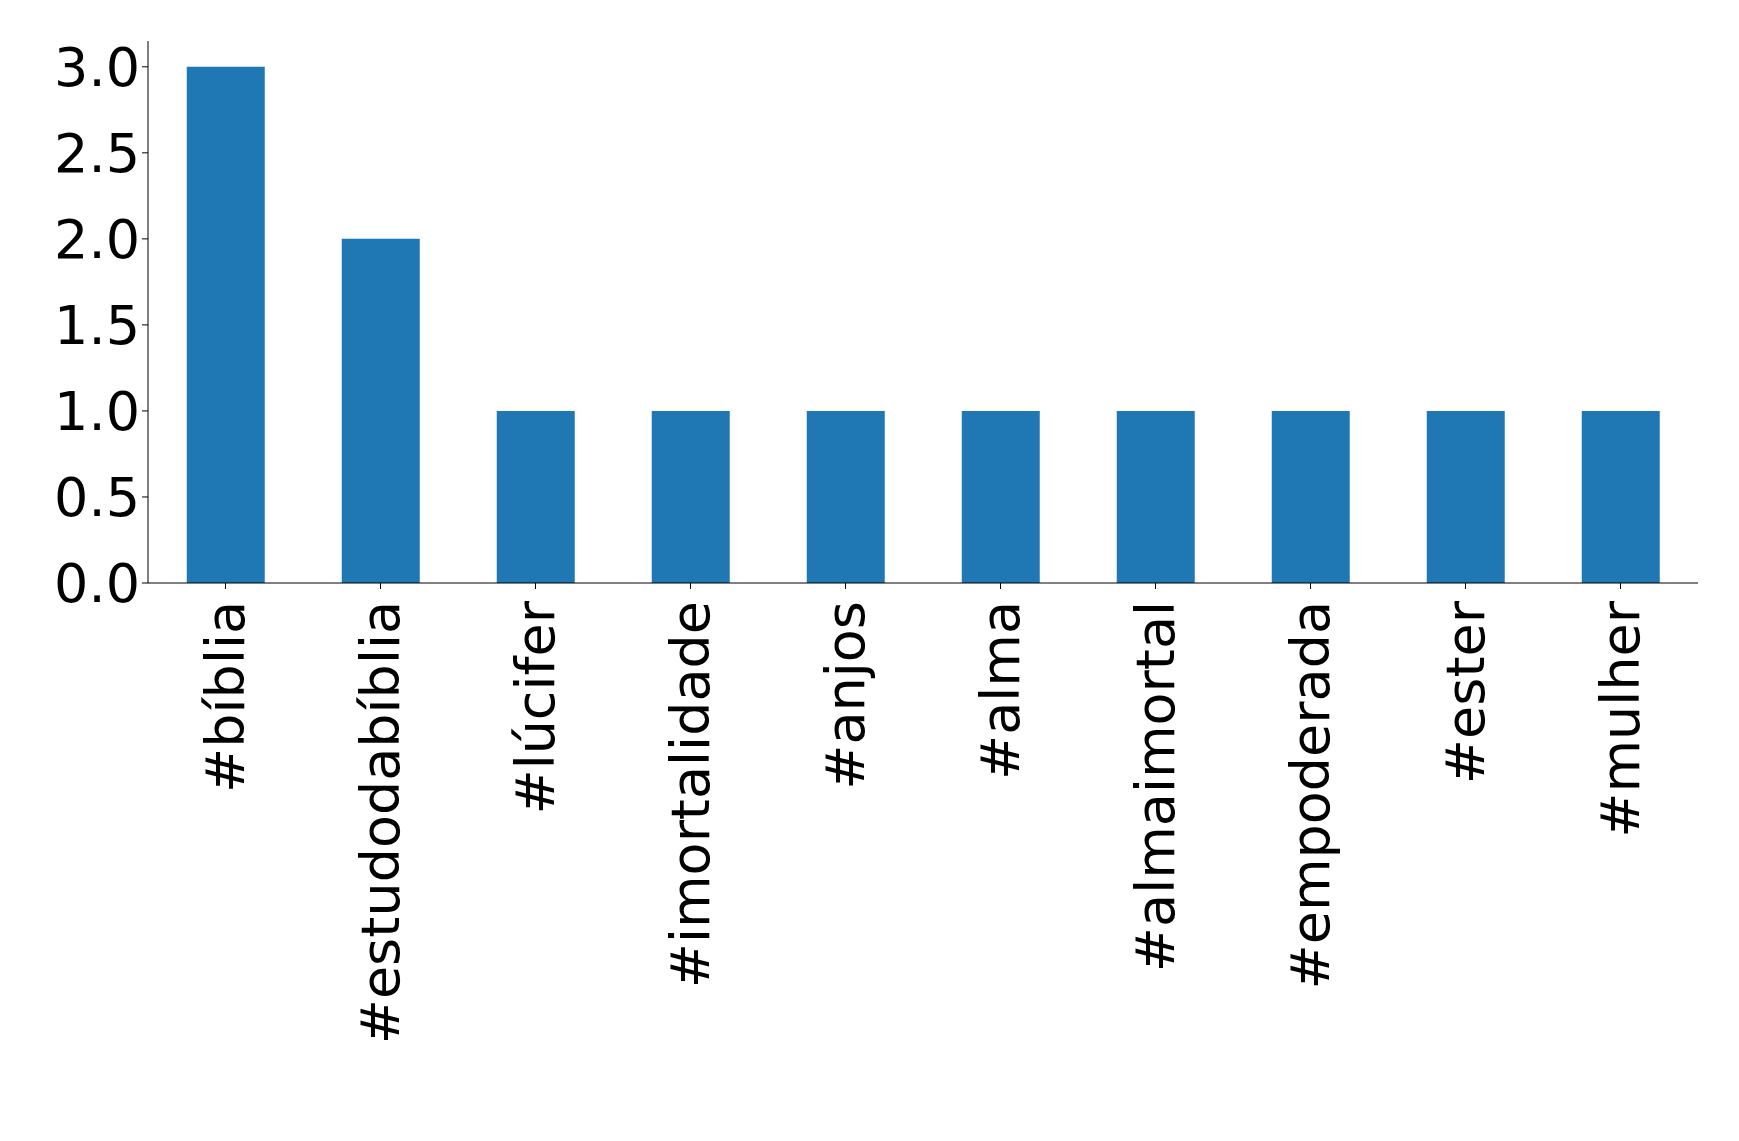 This screenshot has width=1739, height=1141. I want to click on y-tick-label: 1.5, so click(97, 326).